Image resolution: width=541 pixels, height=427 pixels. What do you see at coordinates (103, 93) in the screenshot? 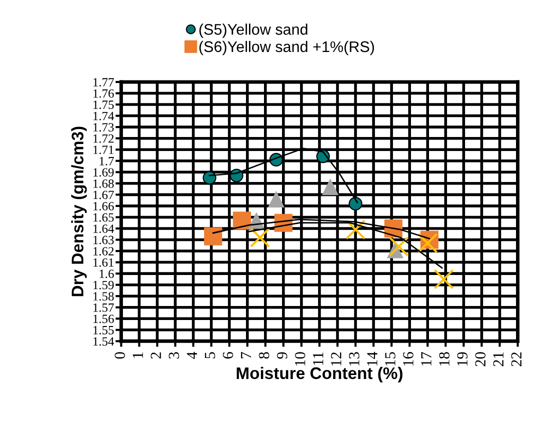
I see `y-tick-label: 1.76` at bounding box center [103, 93].